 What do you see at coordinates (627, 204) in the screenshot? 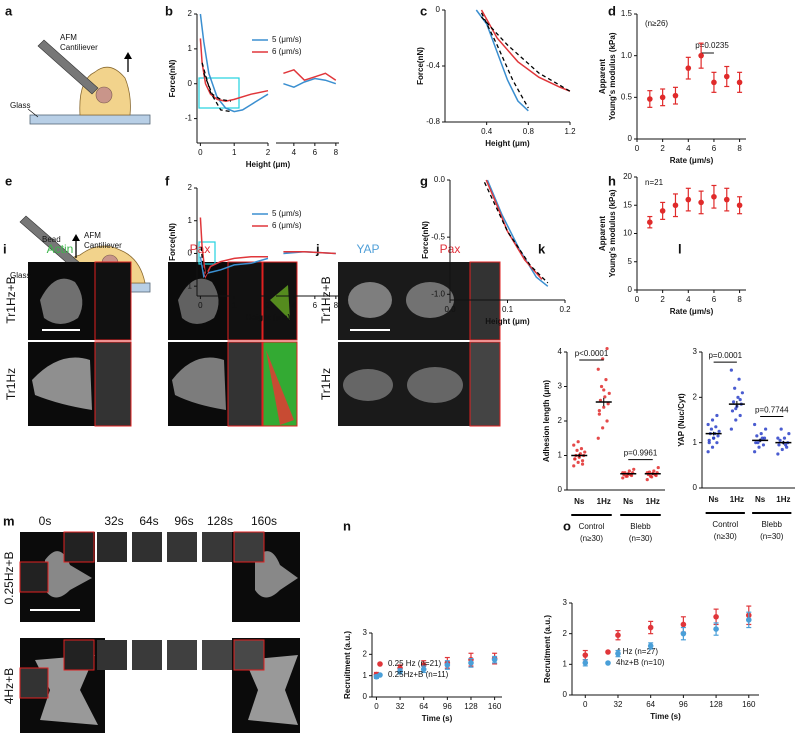
I see `y-tick-label: 15` at bounding box center [627, 204].